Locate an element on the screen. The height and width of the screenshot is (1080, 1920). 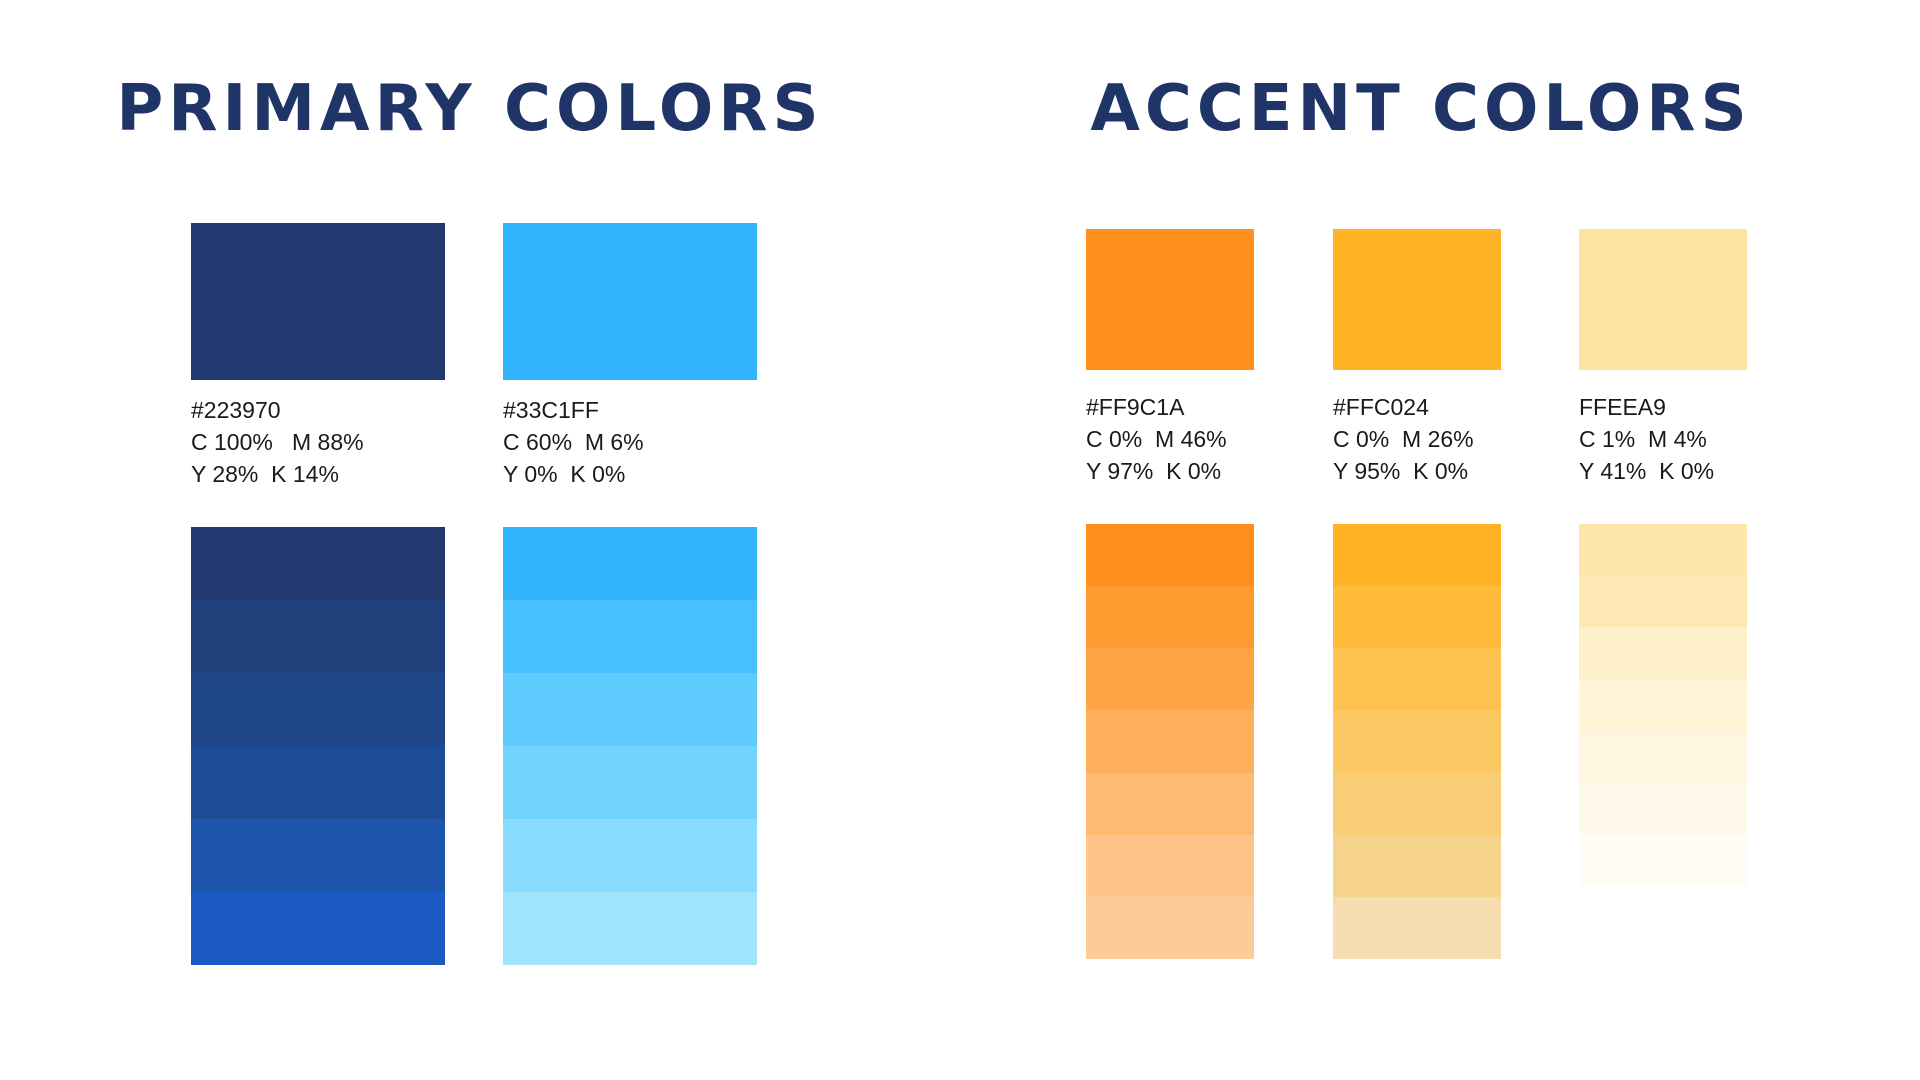
color-specs: #FFC024 C 0% M 26% Y 95% K 0% is located at coordinates (1403, 439).